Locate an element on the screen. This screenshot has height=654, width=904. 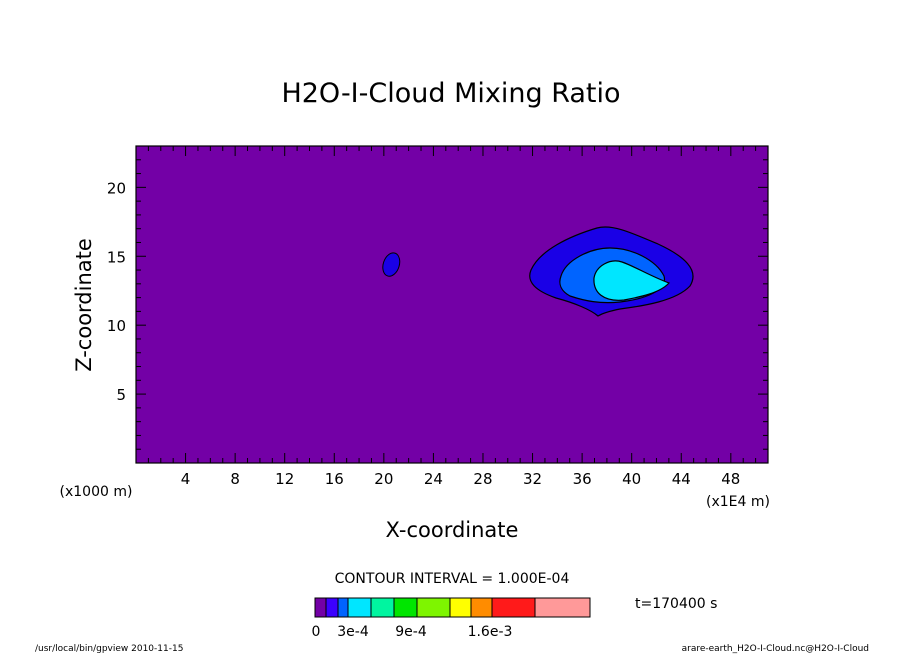
x-axis-unit: (x1E4 m) is located at coordinates (738, 502).